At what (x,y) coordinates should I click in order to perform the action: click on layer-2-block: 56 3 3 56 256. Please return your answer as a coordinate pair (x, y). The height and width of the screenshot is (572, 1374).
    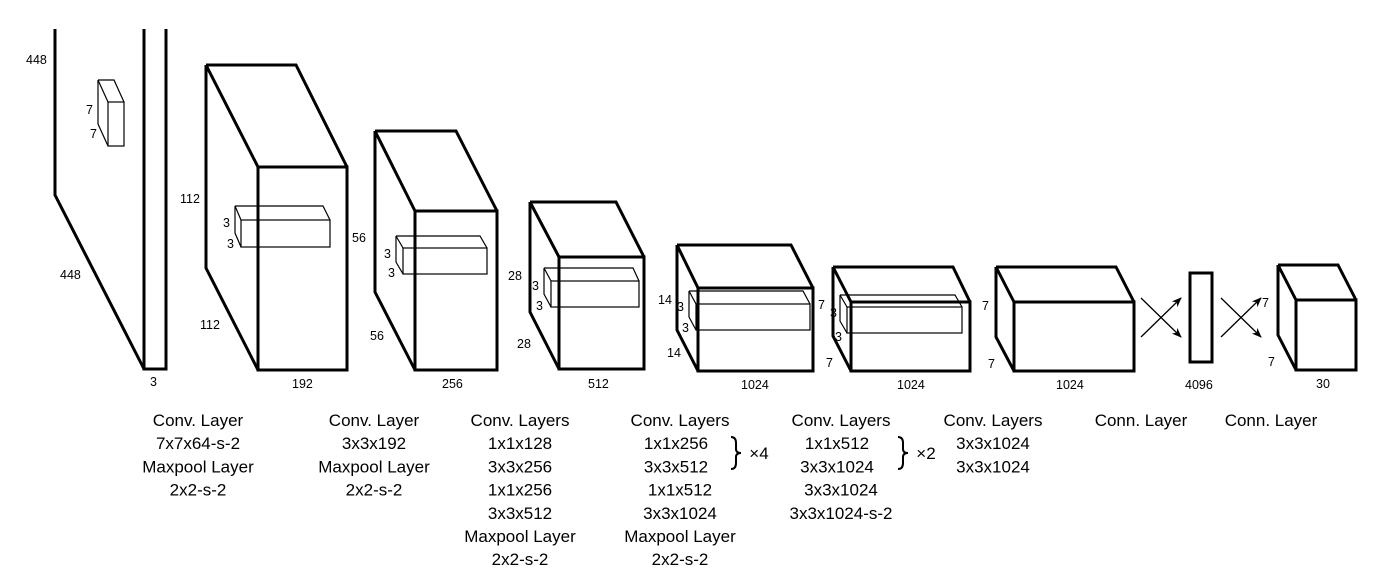
    Looking at the image, I should click on (425, 260).